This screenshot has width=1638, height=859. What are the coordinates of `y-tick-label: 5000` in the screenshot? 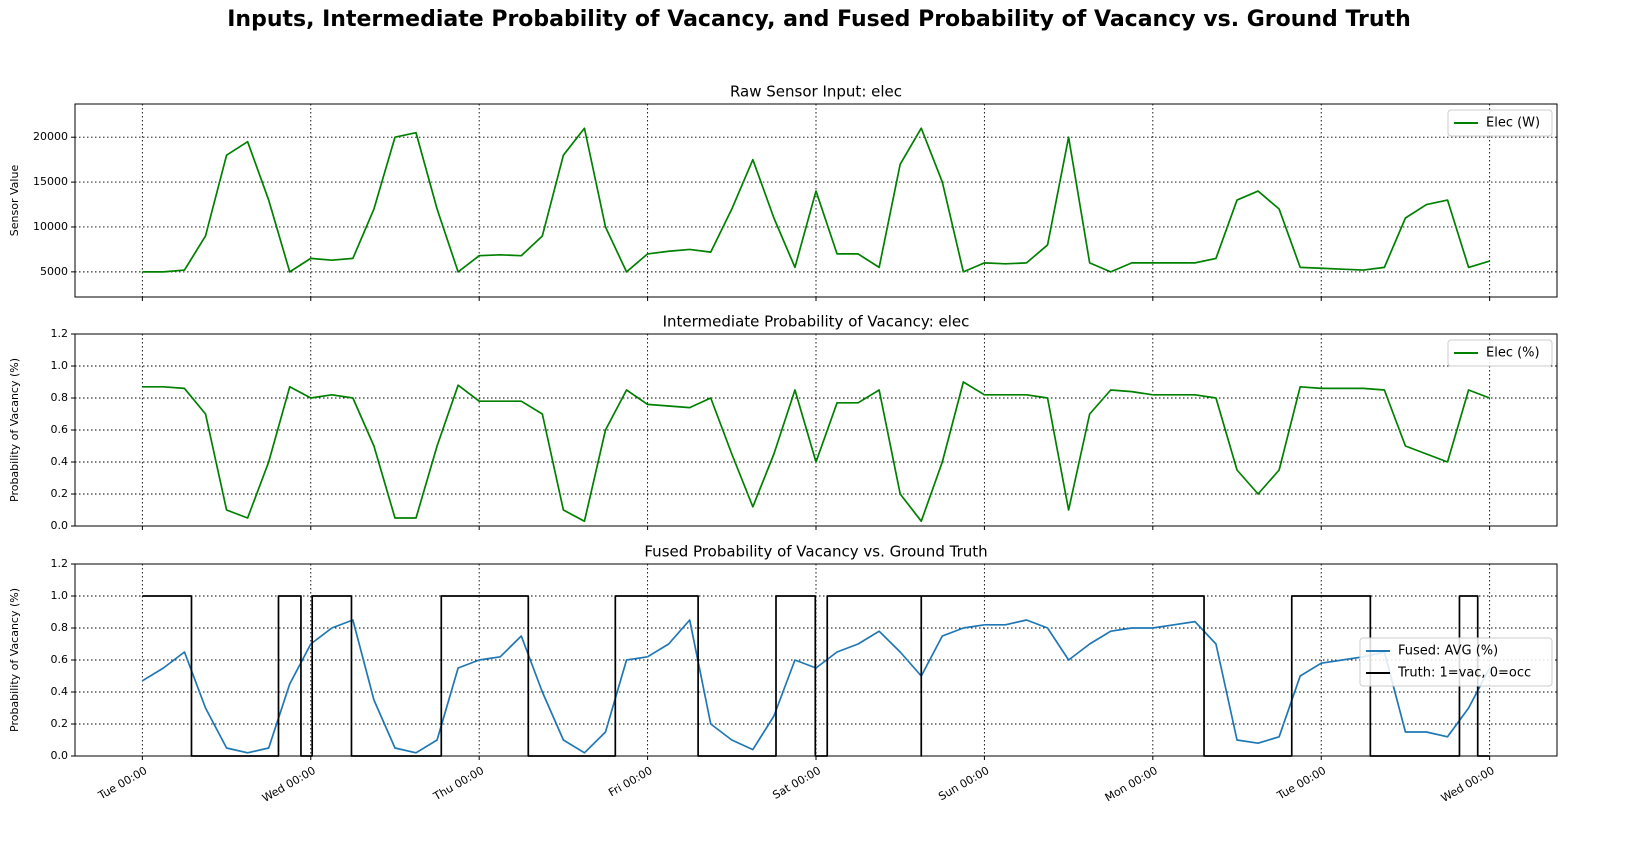 It's located at (54, 271).